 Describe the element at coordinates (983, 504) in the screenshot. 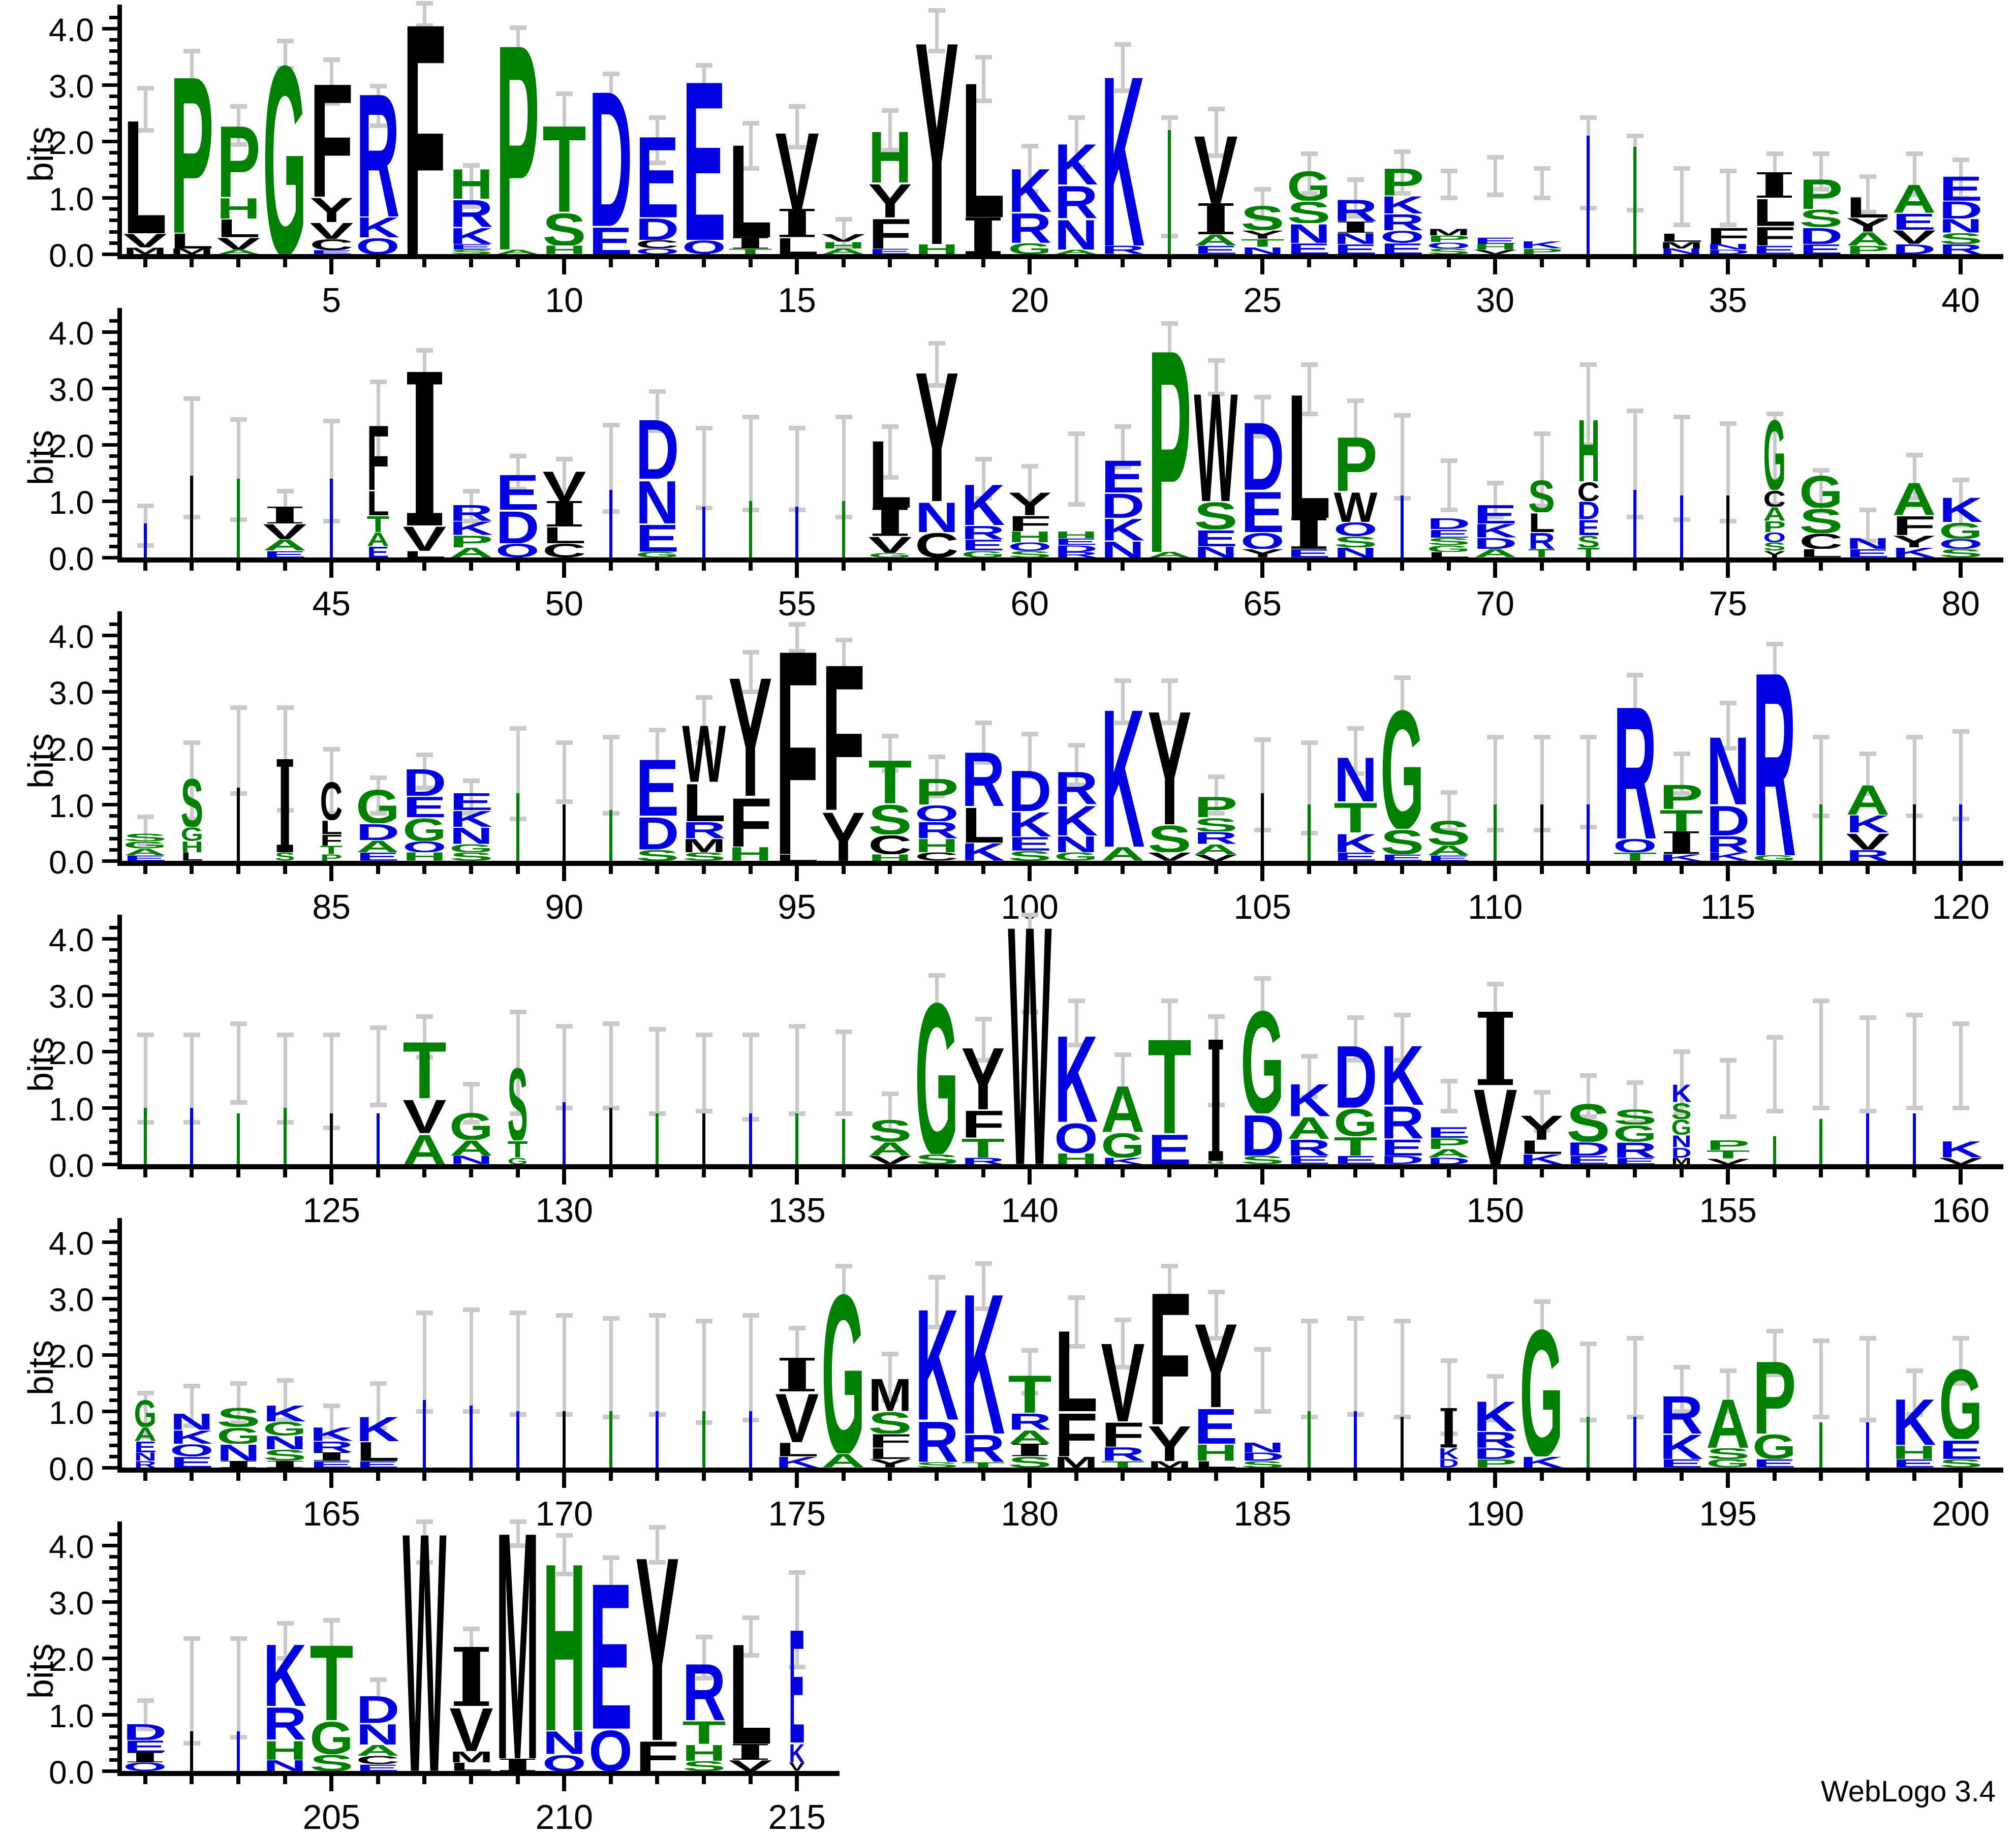

I see `logo-letter-K: K` at that location.